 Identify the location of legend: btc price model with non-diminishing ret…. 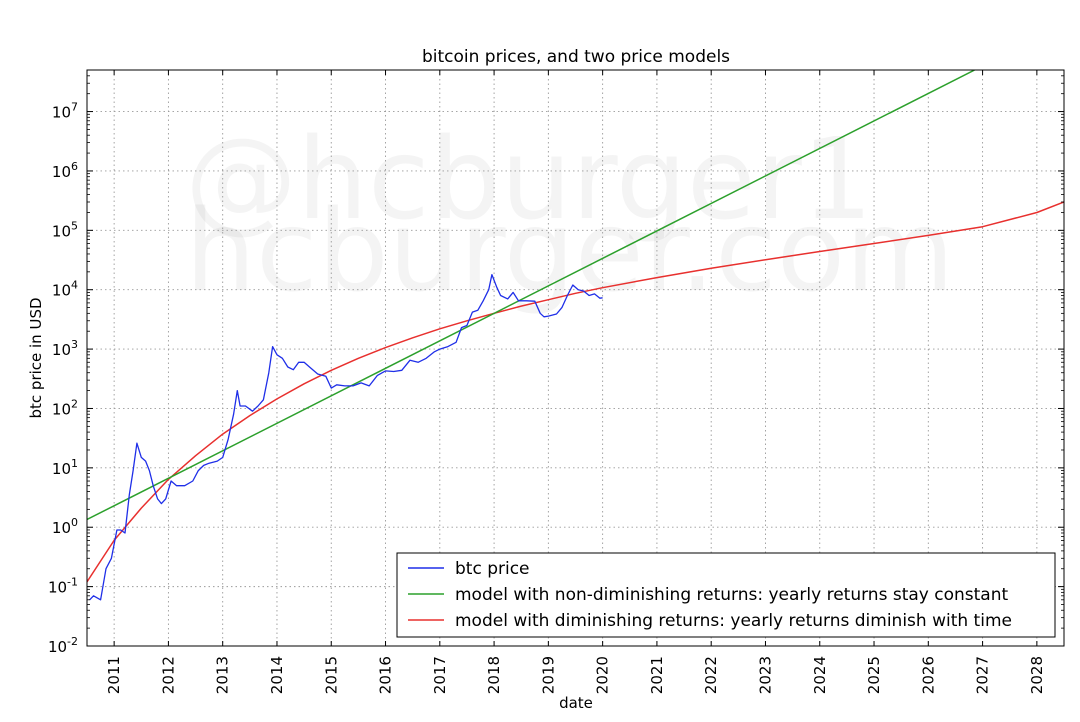
(726, 595).